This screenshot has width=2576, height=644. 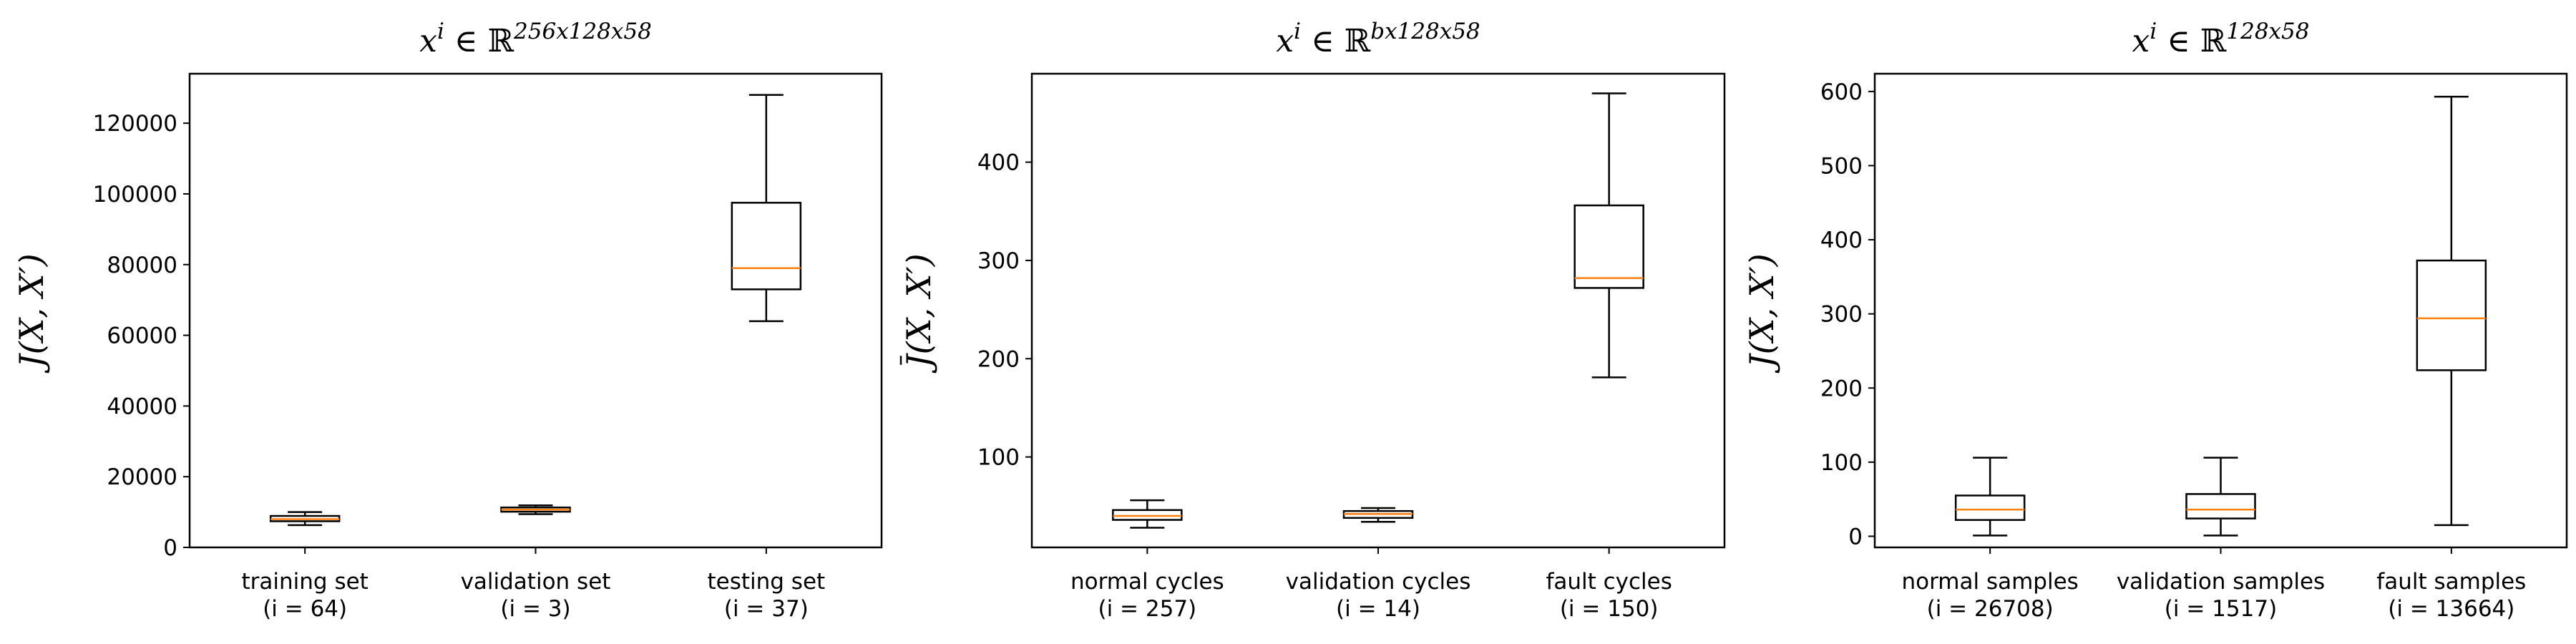 I want to click on x-tick-sublabel: (i = 257), so click(x=1147, y=609).